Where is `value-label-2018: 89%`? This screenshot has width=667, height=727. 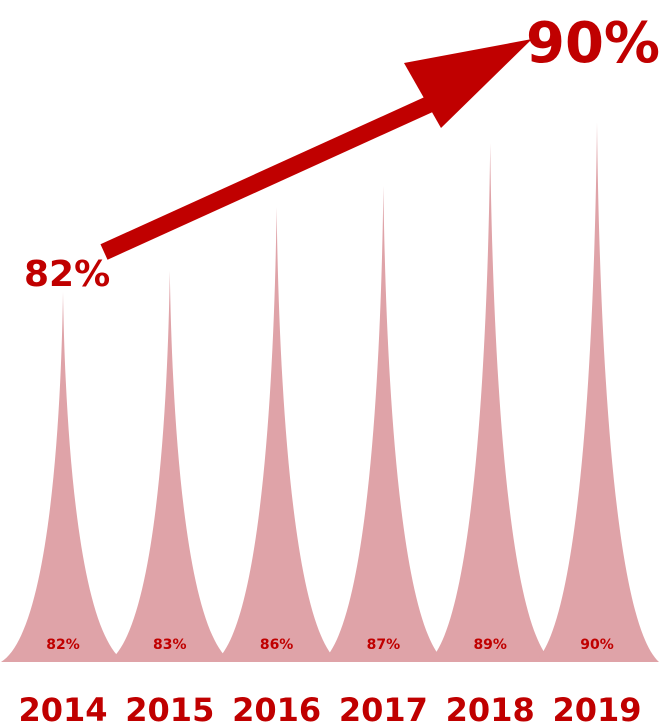 value-label-2018: 89% is located at coordinates (490, 645).